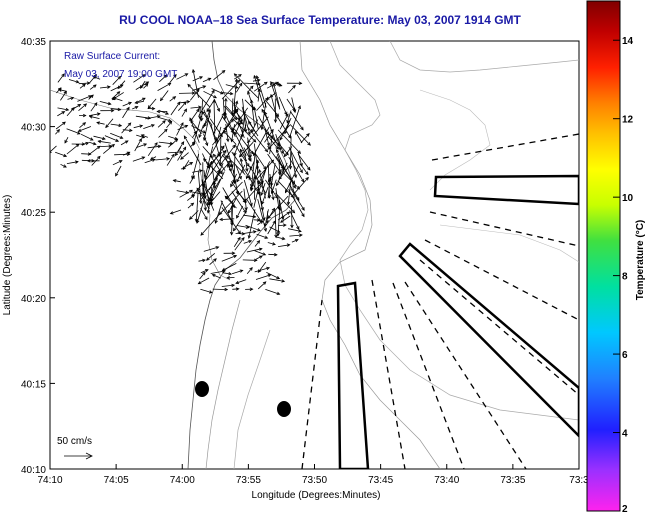 The width and height of the screenshot is (651, 515). What do you see at coordinates (625, 355) in the screenshot?
I see `colorbar-tick-label: 6` at bounding box center [625, 355].